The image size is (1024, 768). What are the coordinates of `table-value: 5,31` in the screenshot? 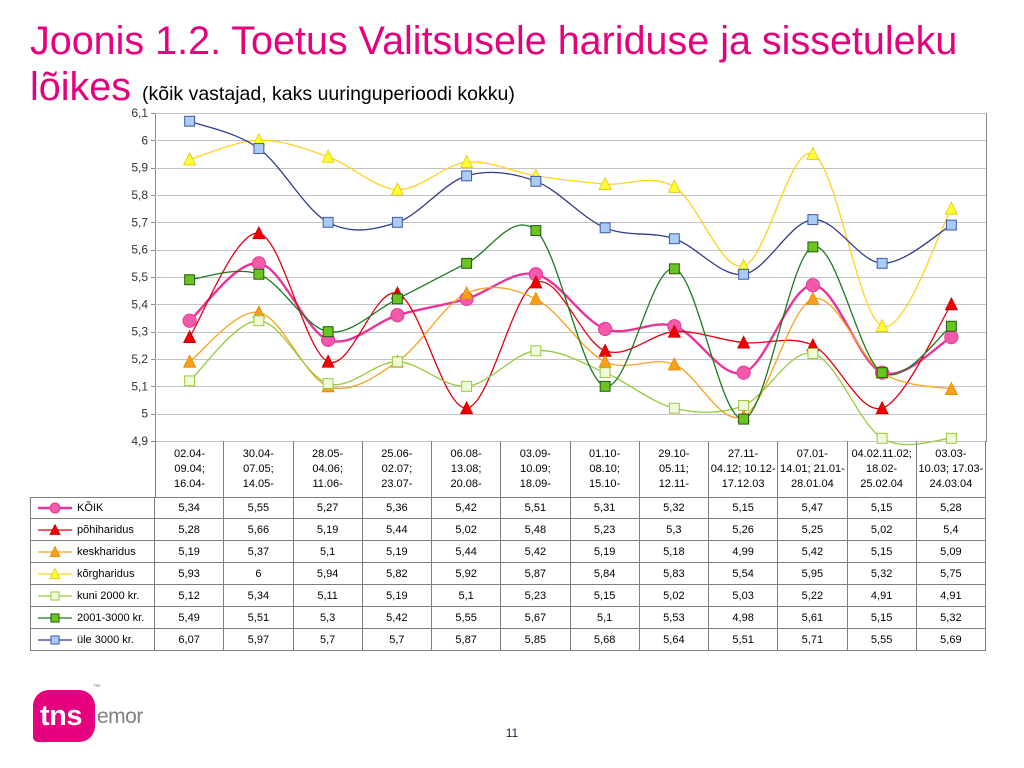 It's located at (605, 508).